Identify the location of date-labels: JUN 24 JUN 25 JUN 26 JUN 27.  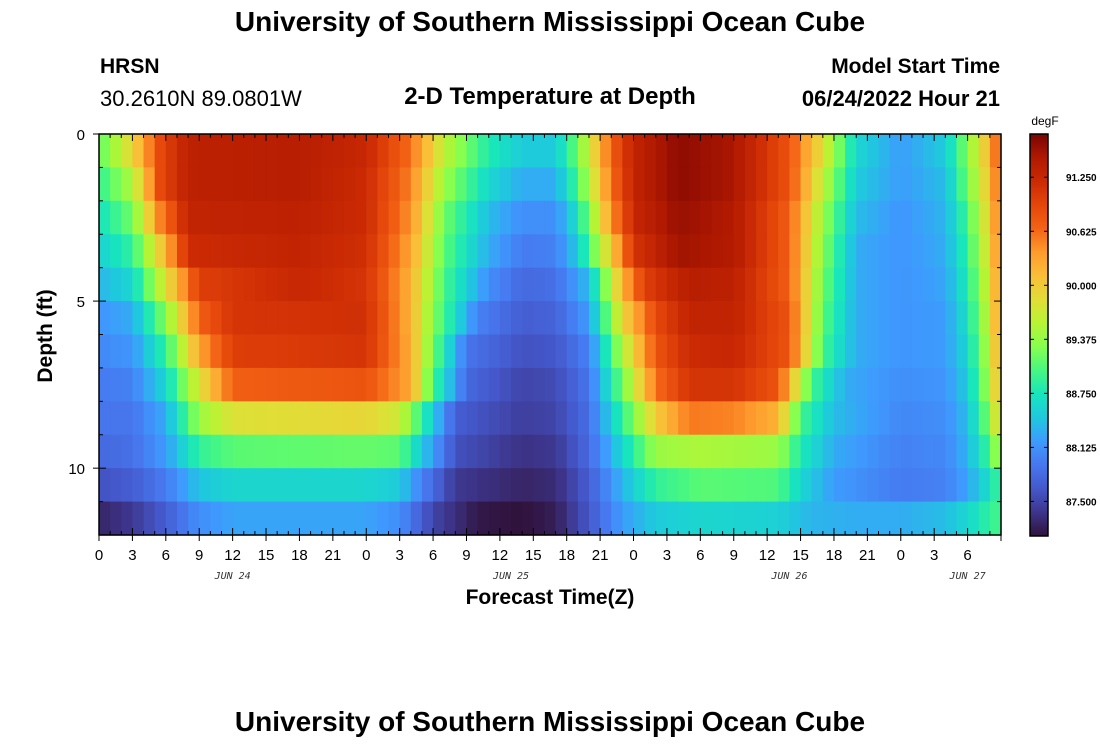
(600, 576).